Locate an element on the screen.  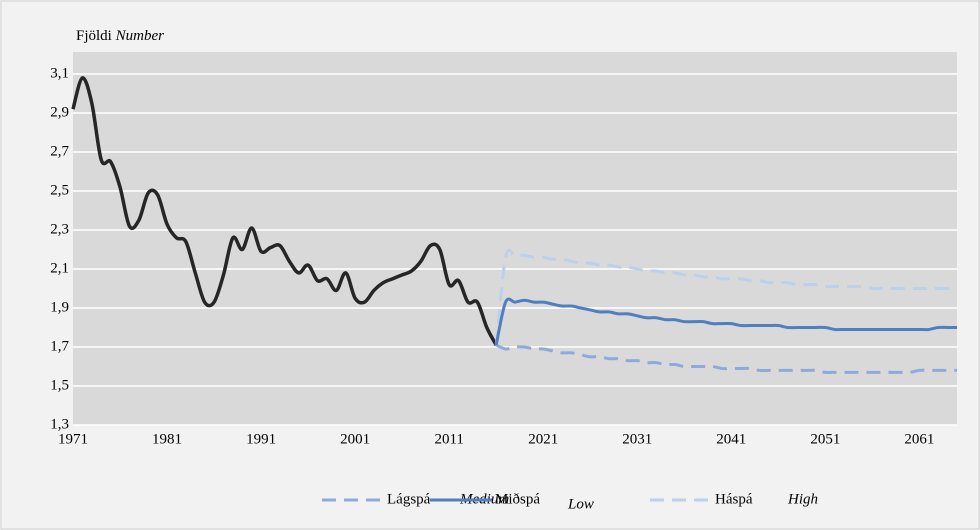
y-tick-label: 2,5 is located at coordinates (59, 190).